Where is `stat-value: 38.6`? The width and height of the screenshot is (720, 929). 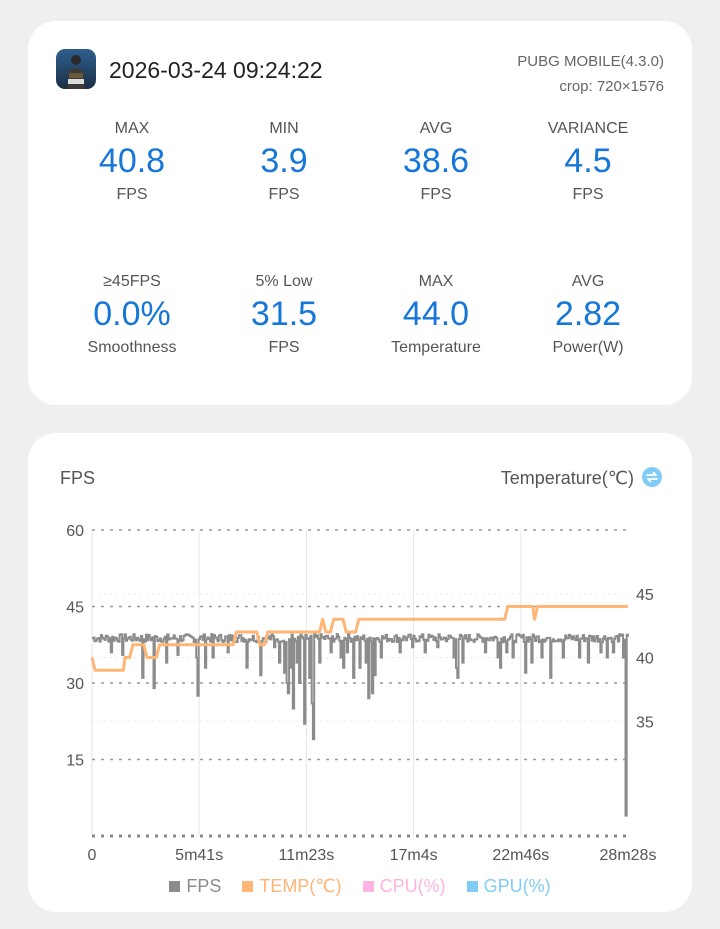 stat-value: 38.6 is located at coordinates (436, 161).